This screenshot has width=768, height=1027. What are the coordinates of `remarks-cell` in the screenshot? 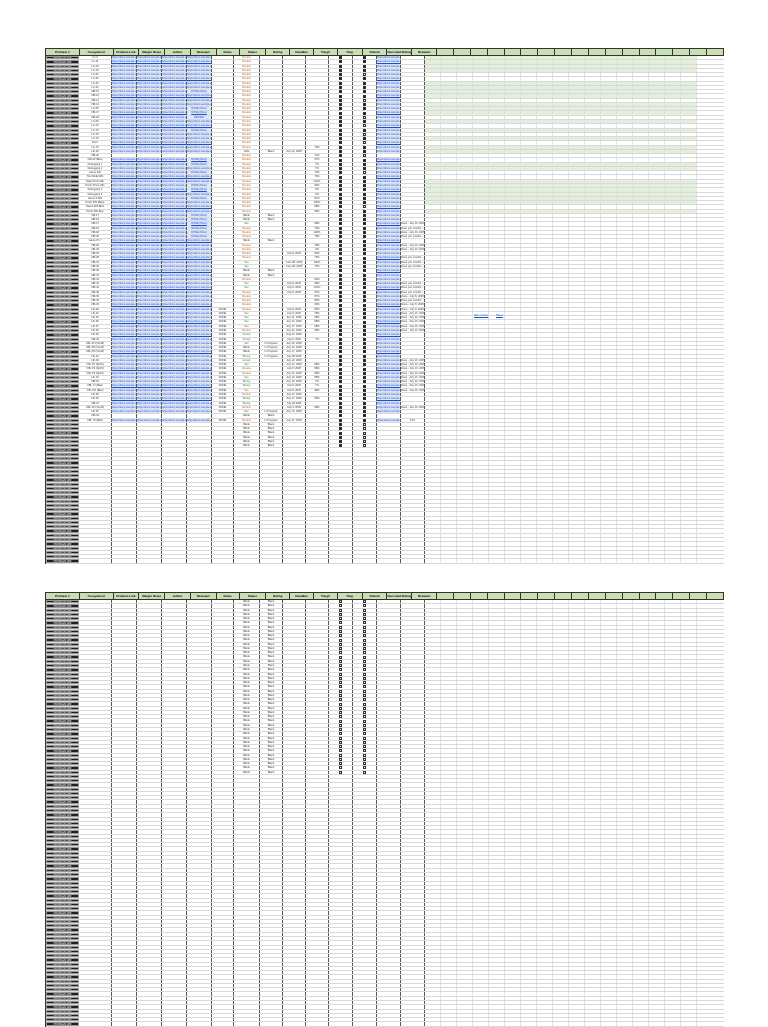 It's located at (413, 139).